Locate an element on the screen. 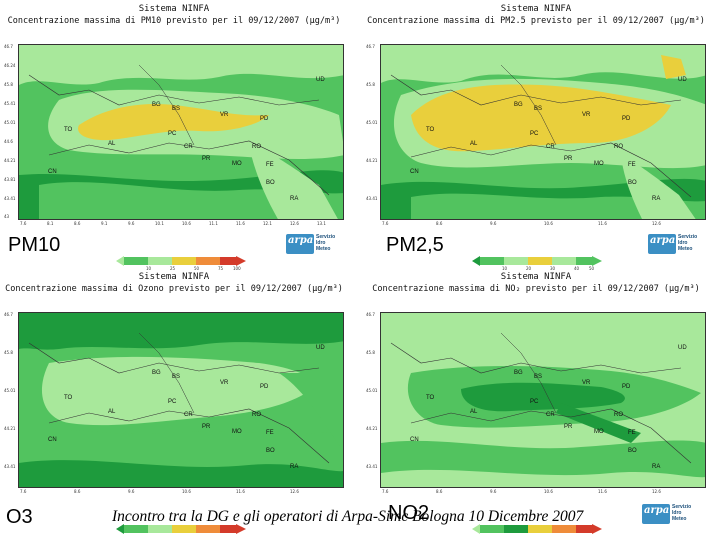 The image size is (720, 540). pollutant-label: PM2,5 is located at coordinates (415, 245).